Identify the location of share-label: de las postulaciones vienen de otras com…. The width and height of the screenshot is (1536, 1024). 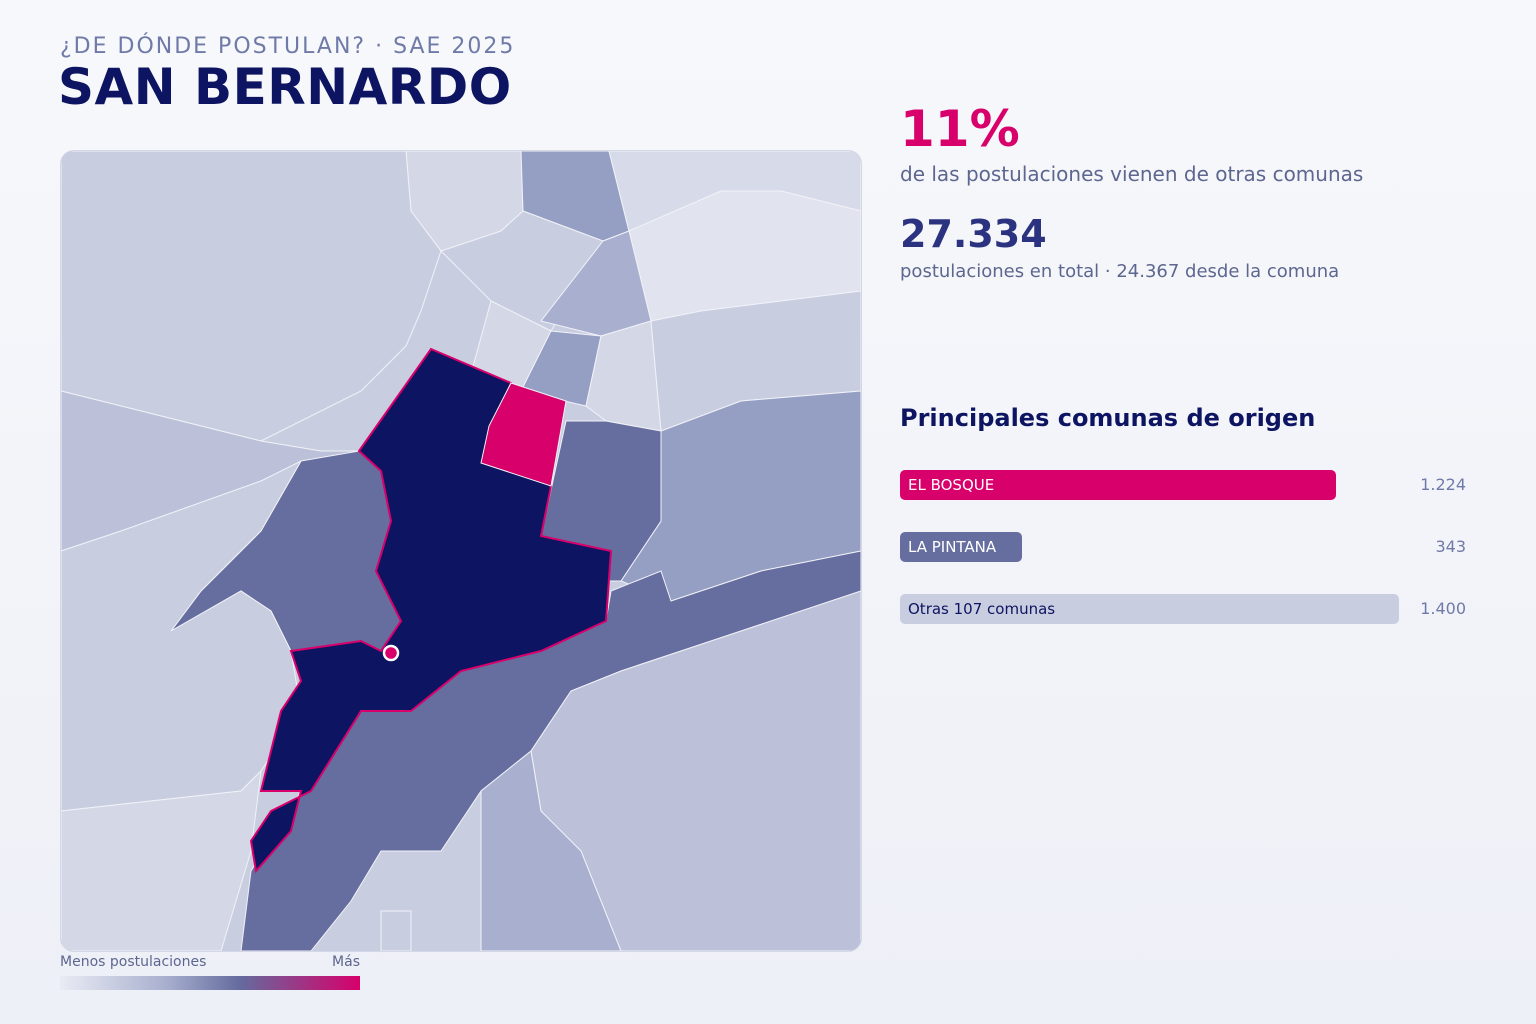
(1132, 174).